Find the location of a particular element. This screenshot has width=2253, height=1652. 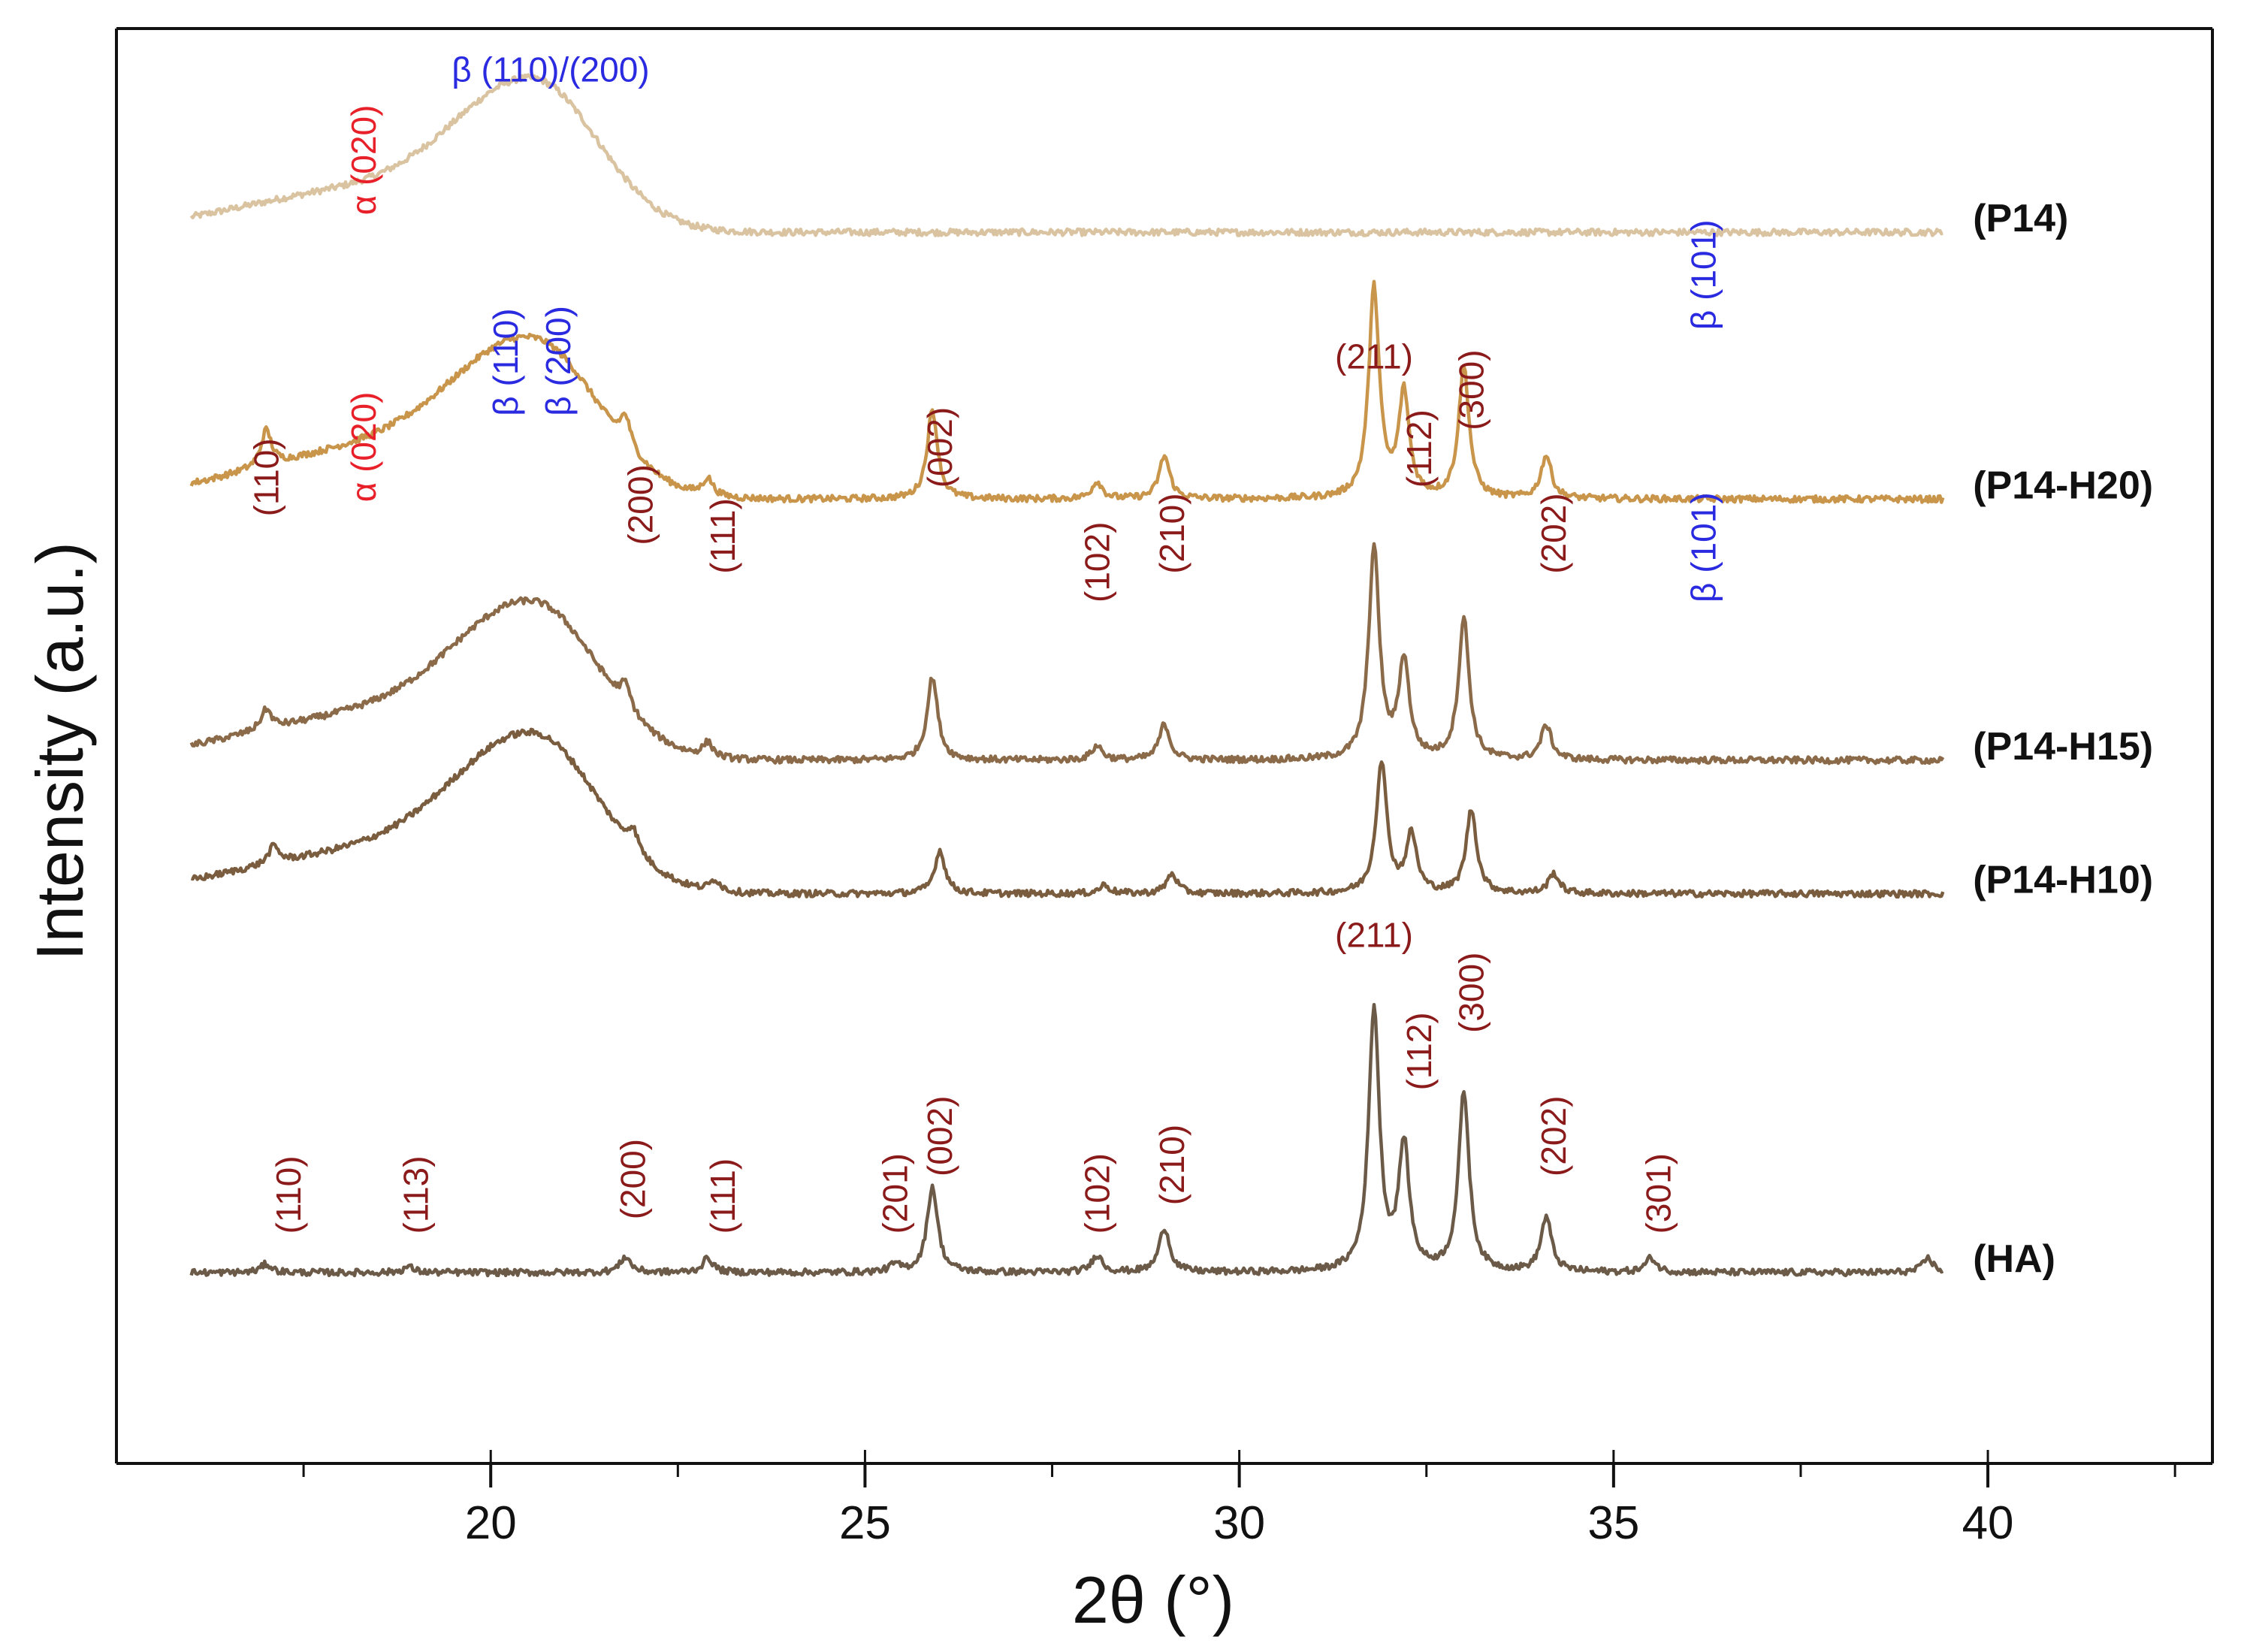

x-axis-ticks: 20 25 30 35 40 is located at coordinates (1239, 1500).